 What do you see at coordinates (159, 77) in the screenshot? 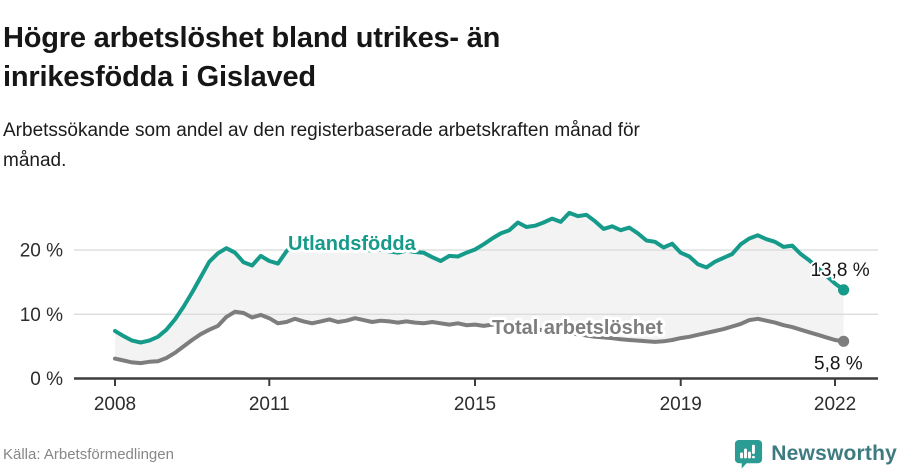
I see `page-title-line2: inrikesfödda i Gislaved` at bounding box center [159, 77].